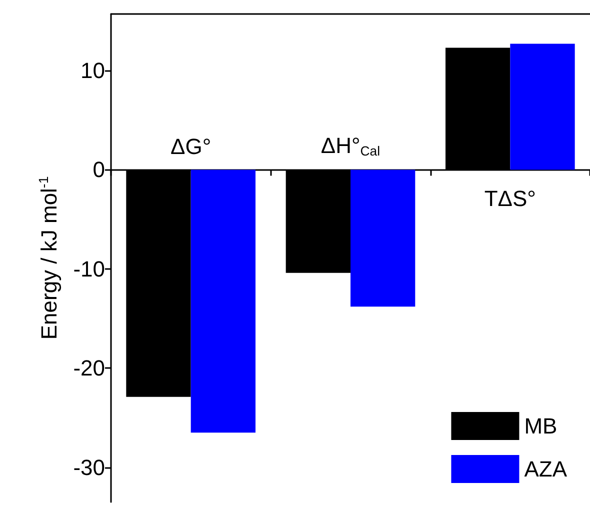  What do you see at coordinates (510, 199) in the screenshot?
I see `x-tick-label: TΔS°` at bounding box center [510, 199].